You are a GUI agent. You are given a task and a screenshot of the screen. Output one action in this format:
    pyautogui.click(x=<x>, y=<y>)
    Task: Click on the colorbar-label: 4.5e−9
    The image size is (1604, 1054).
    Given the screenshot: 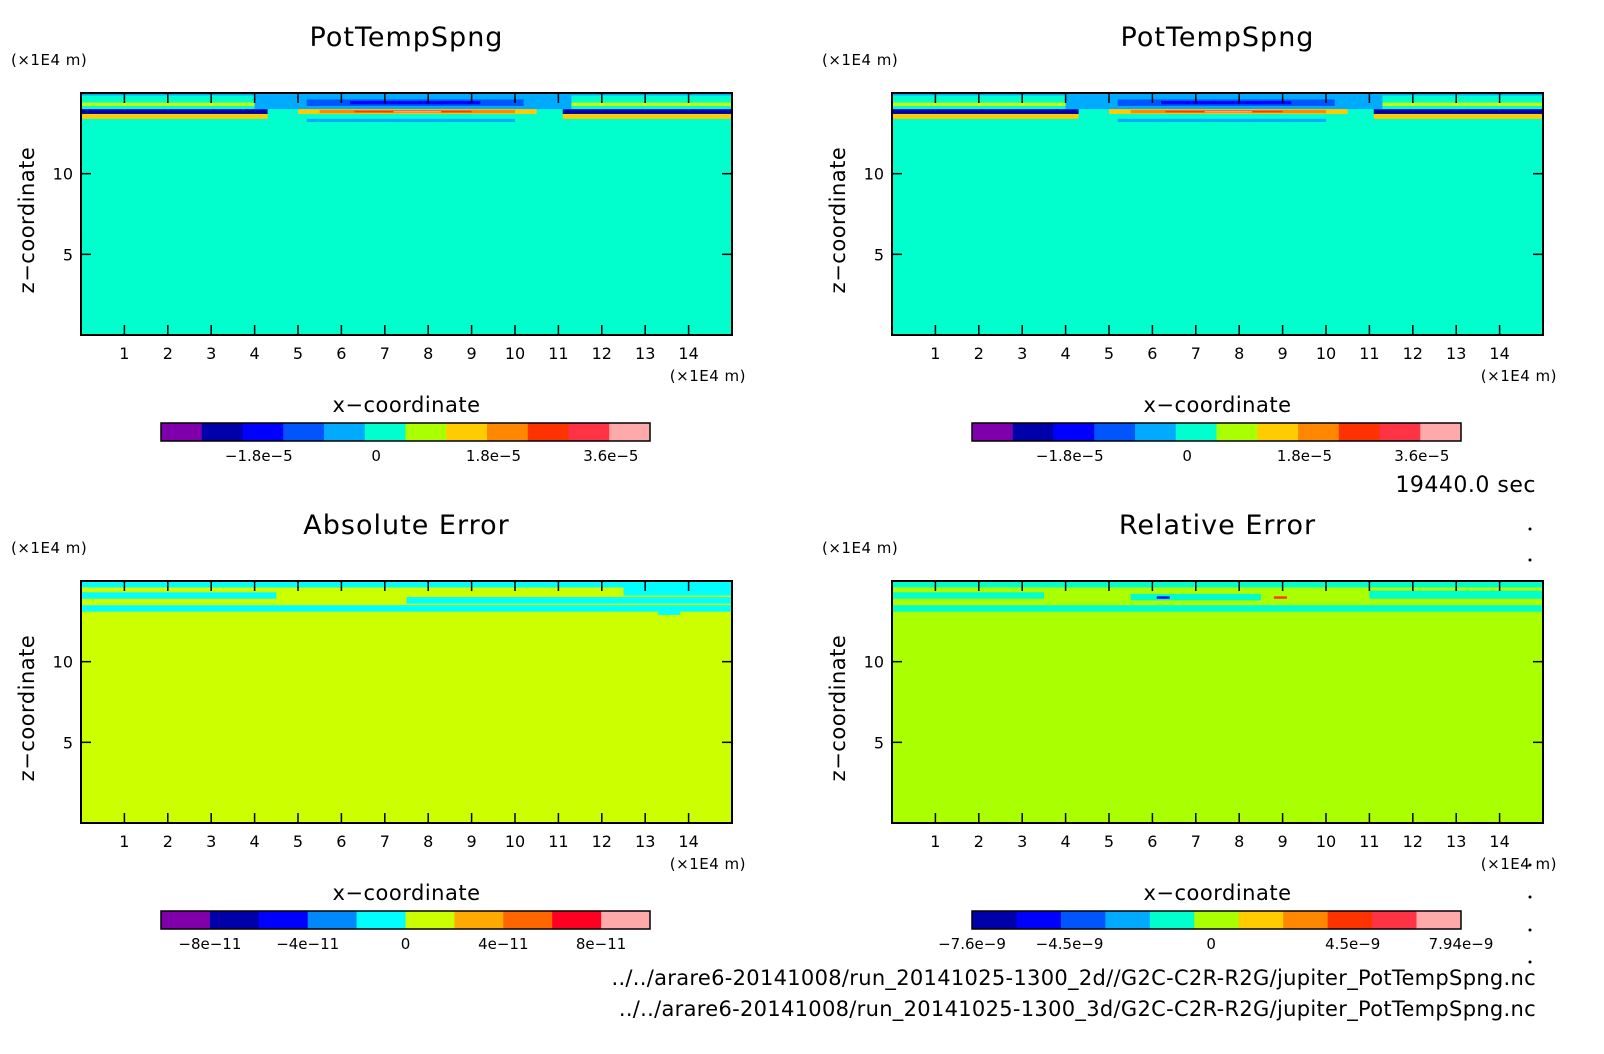 What is the action you would take?
    pyautogui.click(x=1352, y=944)
    